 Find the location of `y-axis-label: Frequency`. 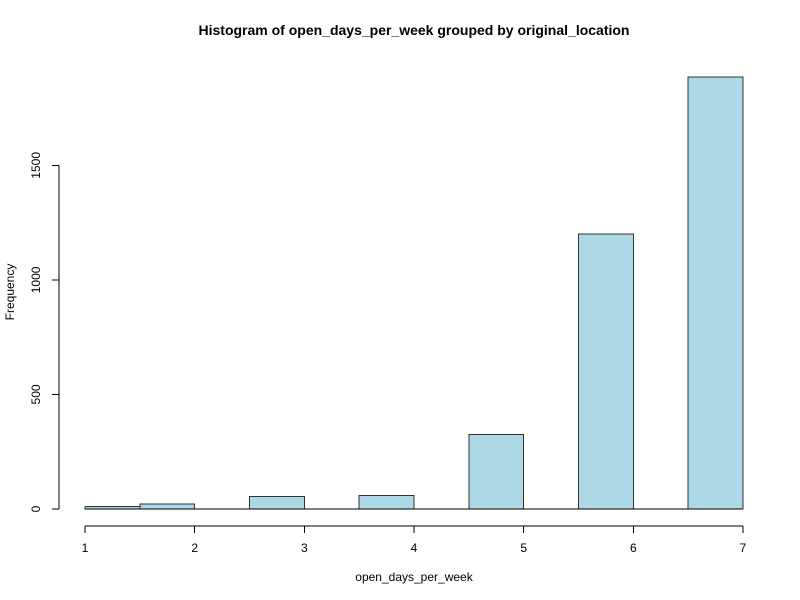

y-axis-label: Frequency is located at coordinates (10, 292).